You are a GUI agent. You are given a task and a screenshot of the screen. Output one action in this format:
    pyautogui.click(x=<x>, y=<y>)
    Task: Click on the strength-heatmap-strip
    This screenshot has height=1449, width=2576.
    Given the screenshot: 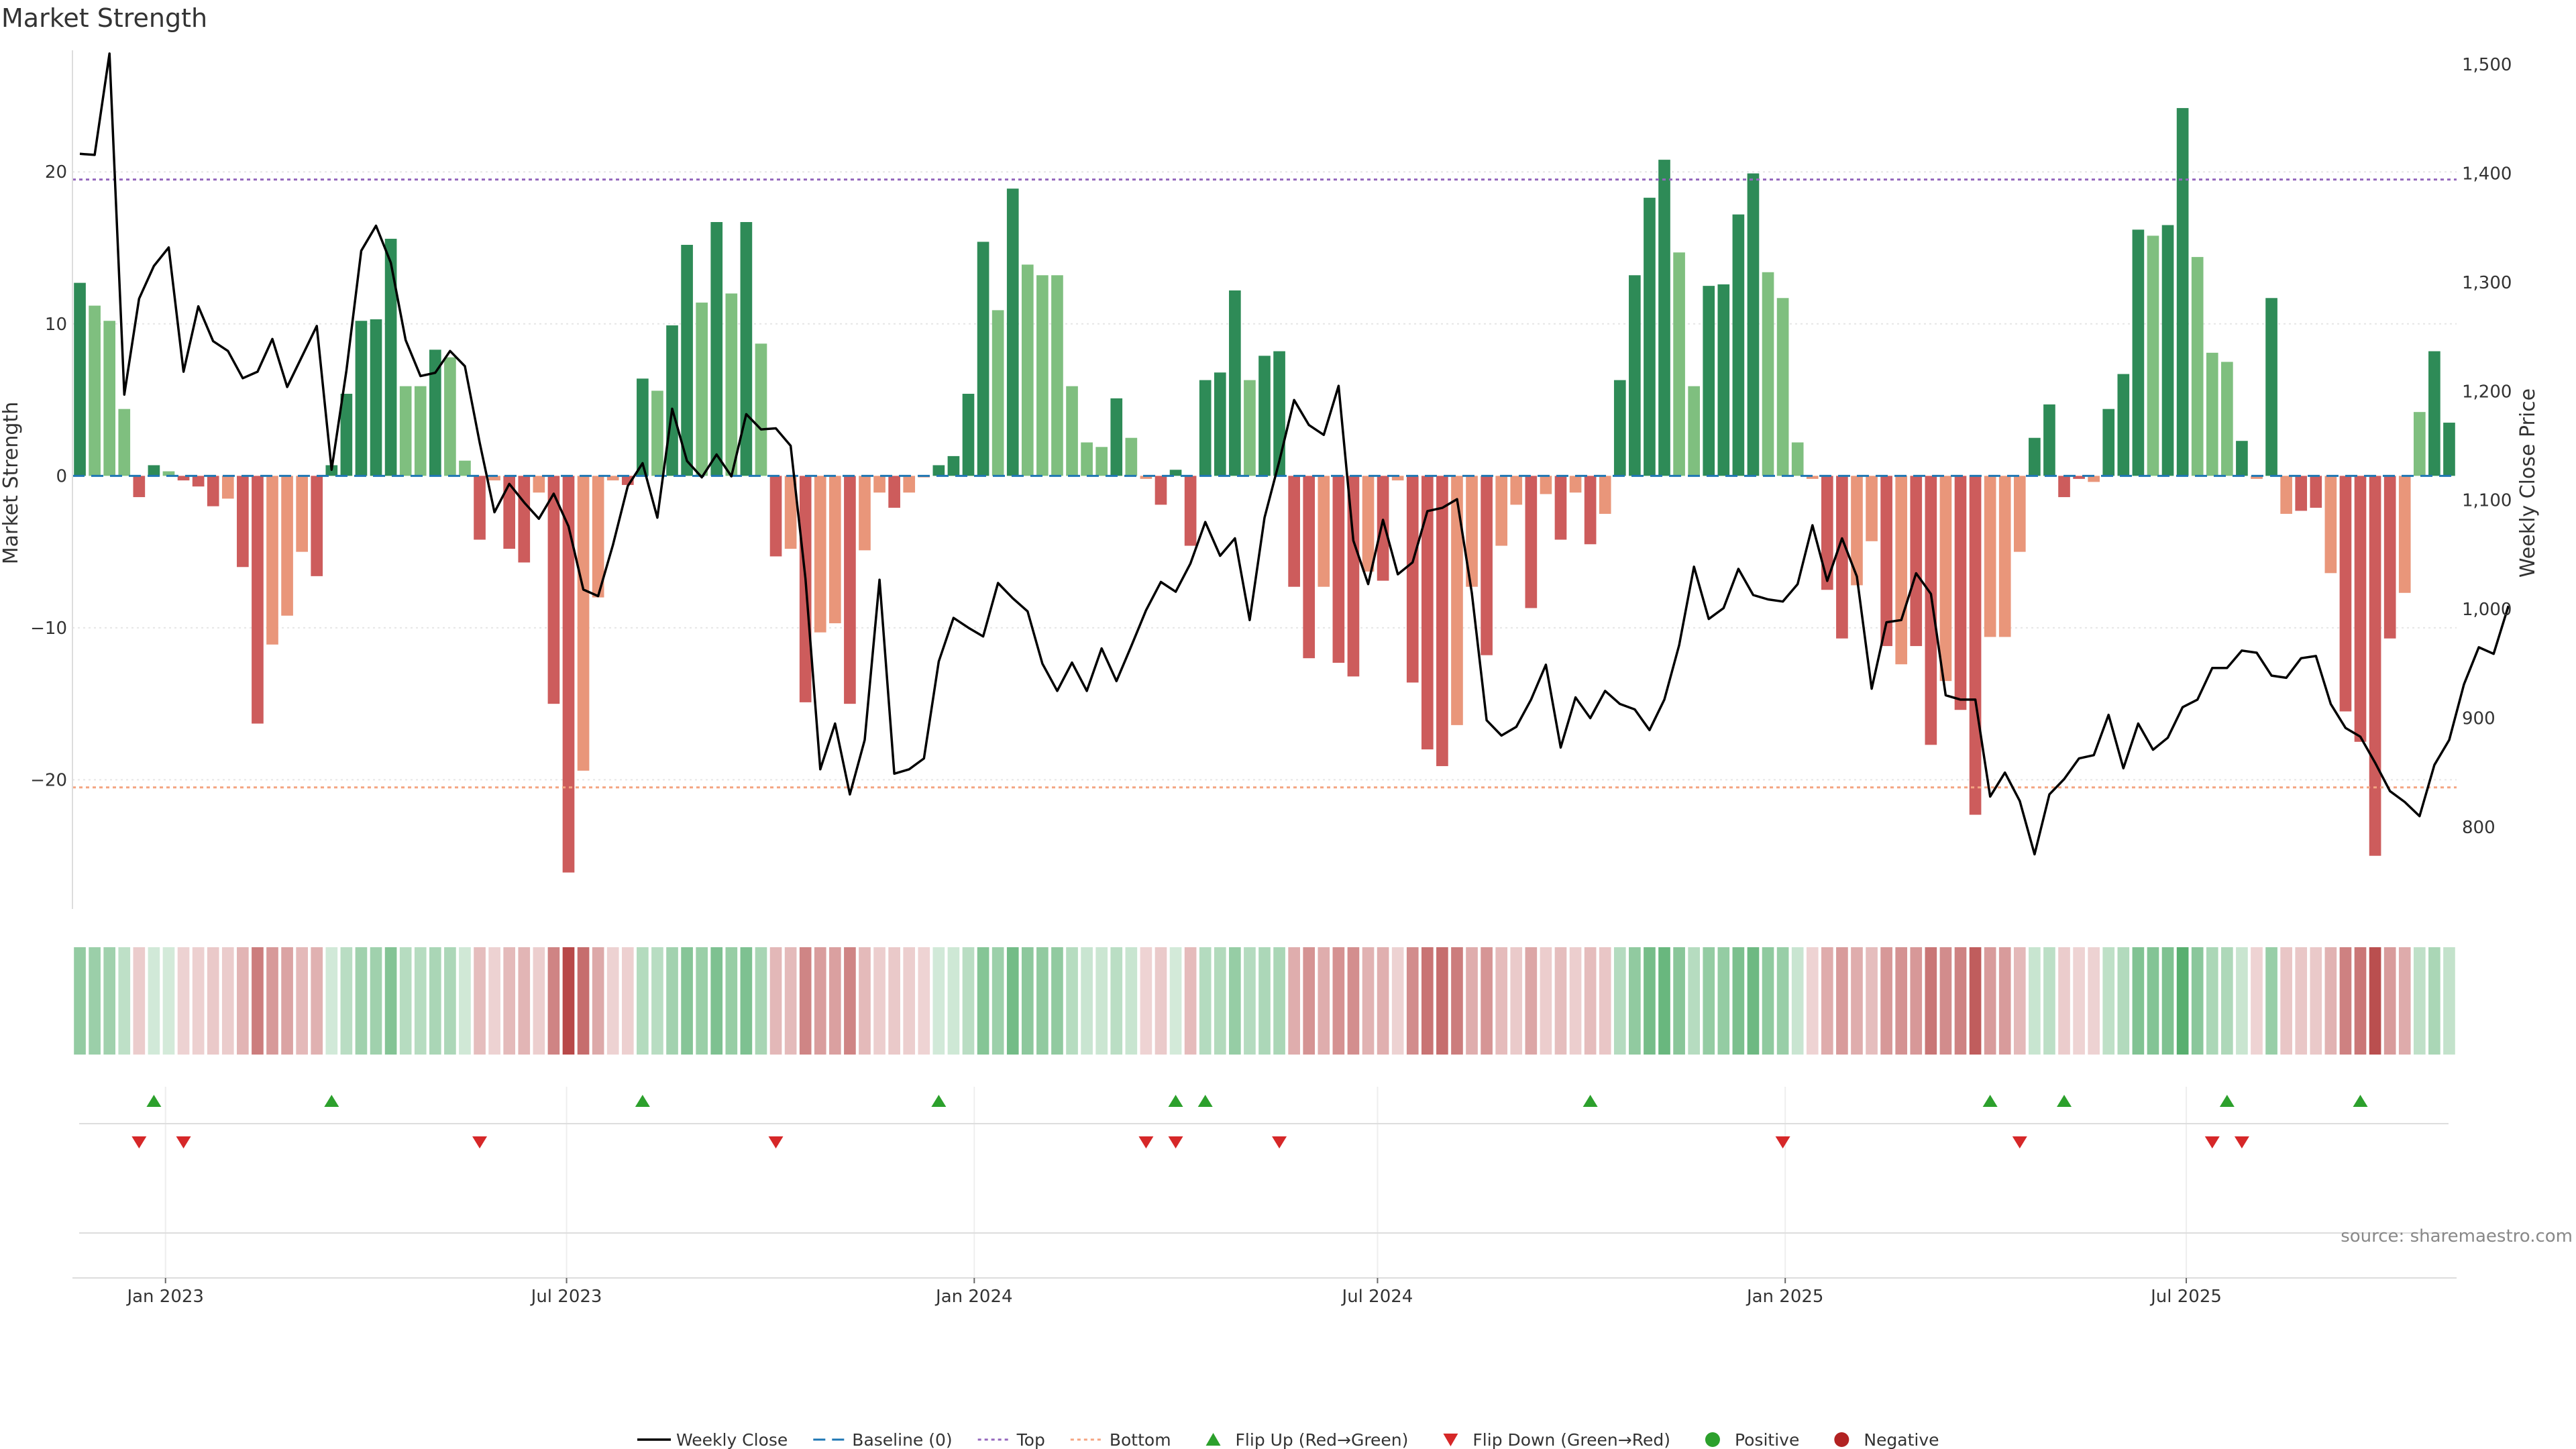 What is the action you would take?
    pyautogui.click(x=1264, y=1001)
    